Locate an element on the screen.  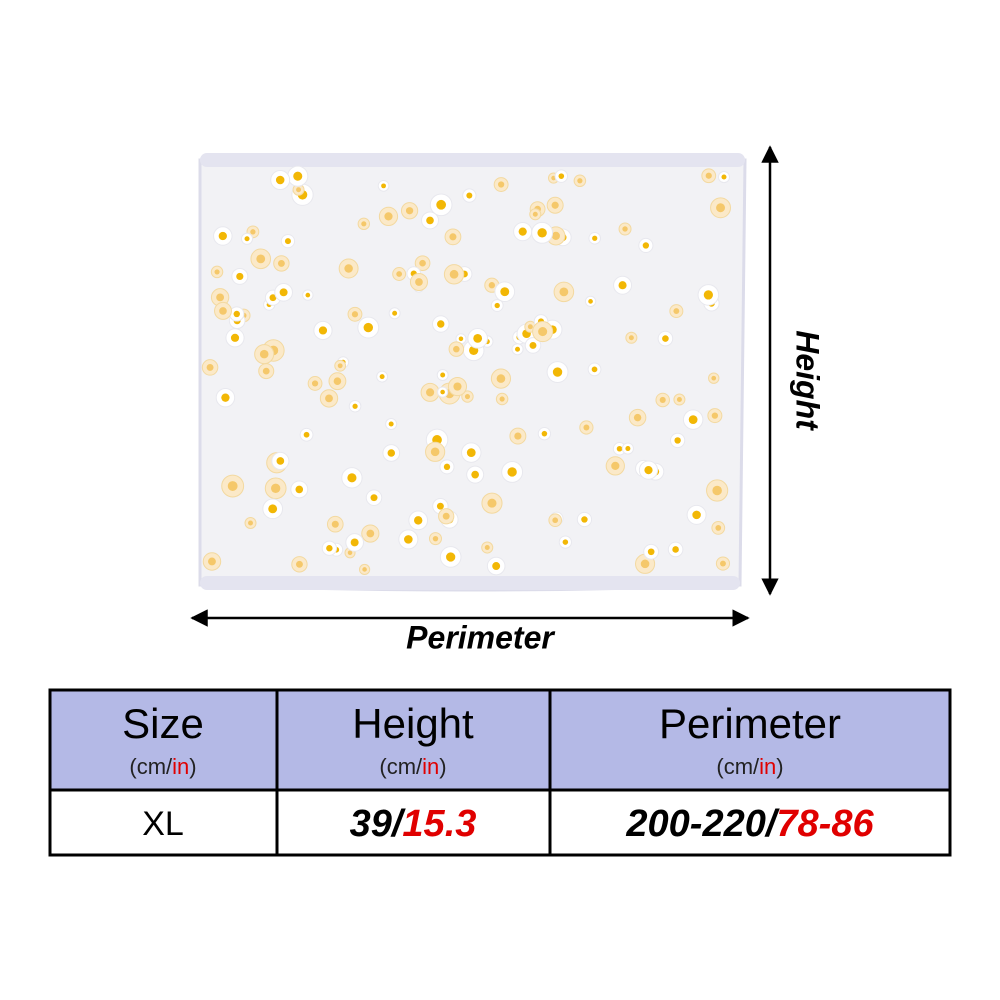
header-title: Perimeter is located at coordinates (750, 723).